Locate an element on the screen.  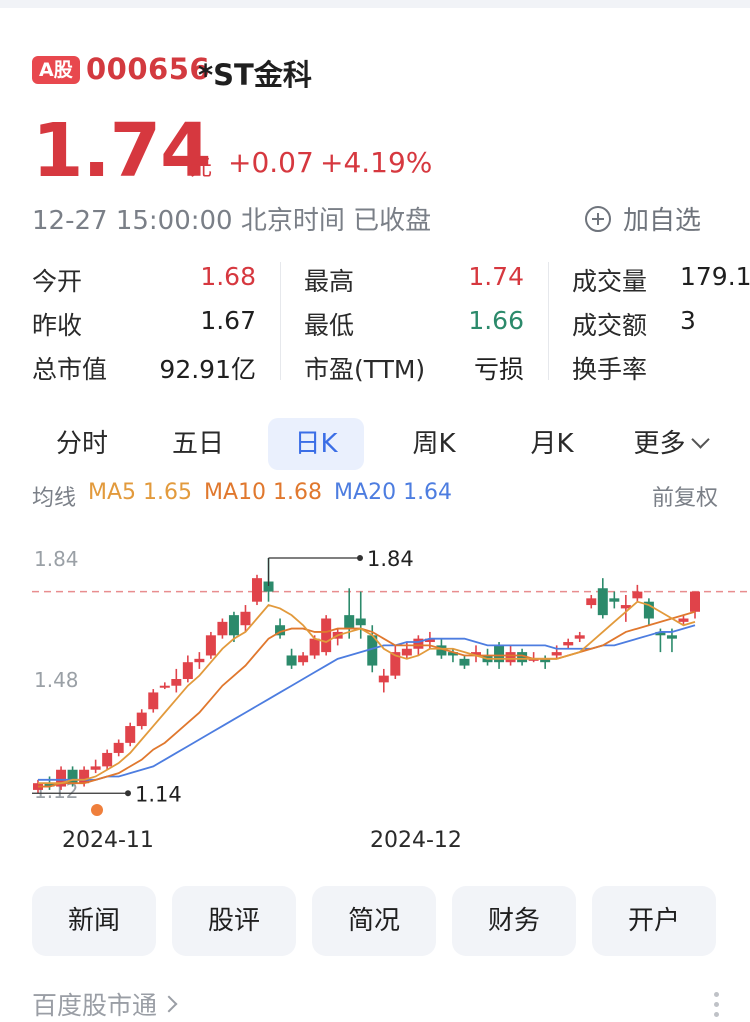
source-label: 百度股市通 is located at coordinates (95, 1005).